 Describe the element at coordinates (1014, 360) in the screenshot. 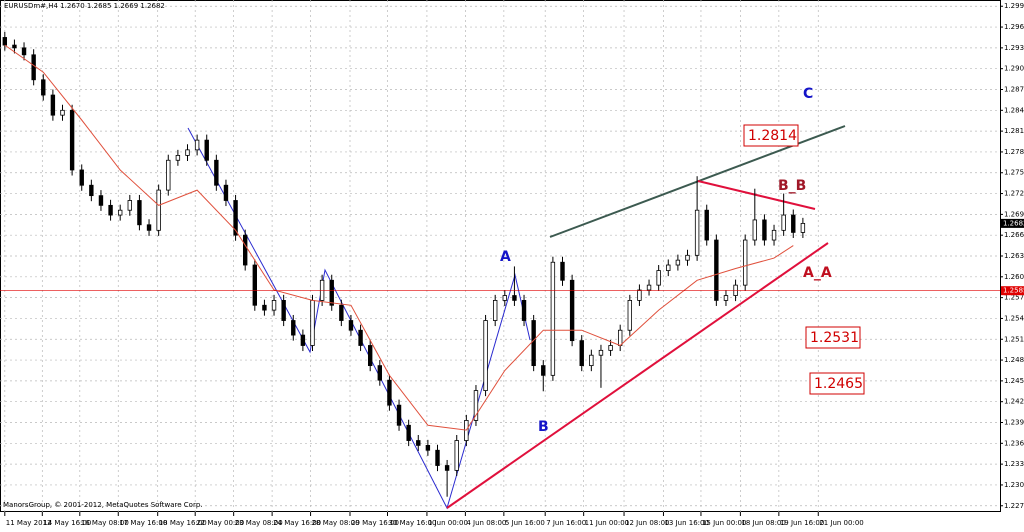

I see `y-tick-label: 1.2485` at that location.